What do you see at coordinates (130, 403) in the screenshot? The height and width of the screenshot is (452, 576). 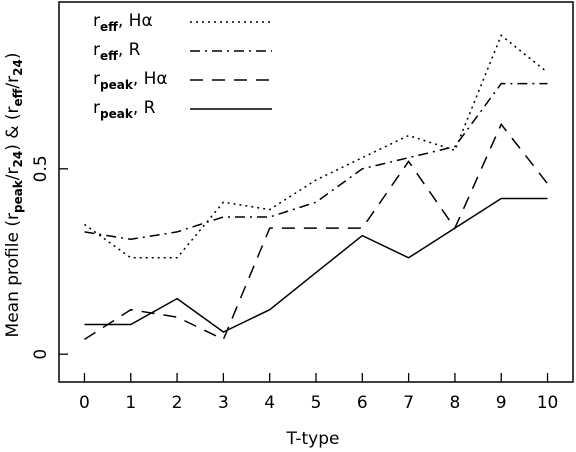 I see `x-tick-label: 1` at bounding box center [130, 403].